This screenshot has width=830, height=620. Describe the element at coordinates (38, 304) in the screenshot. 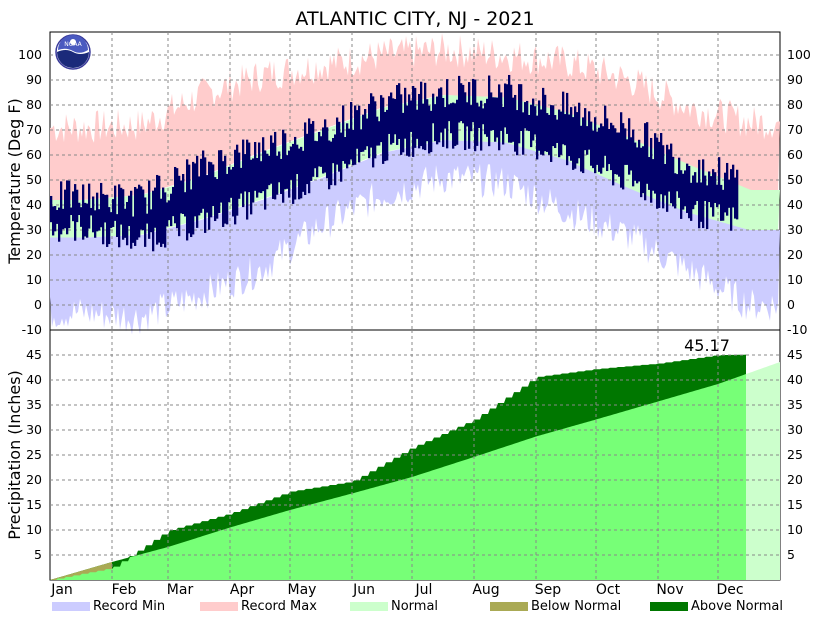

I see `temp-tick-left: 0` at that location.